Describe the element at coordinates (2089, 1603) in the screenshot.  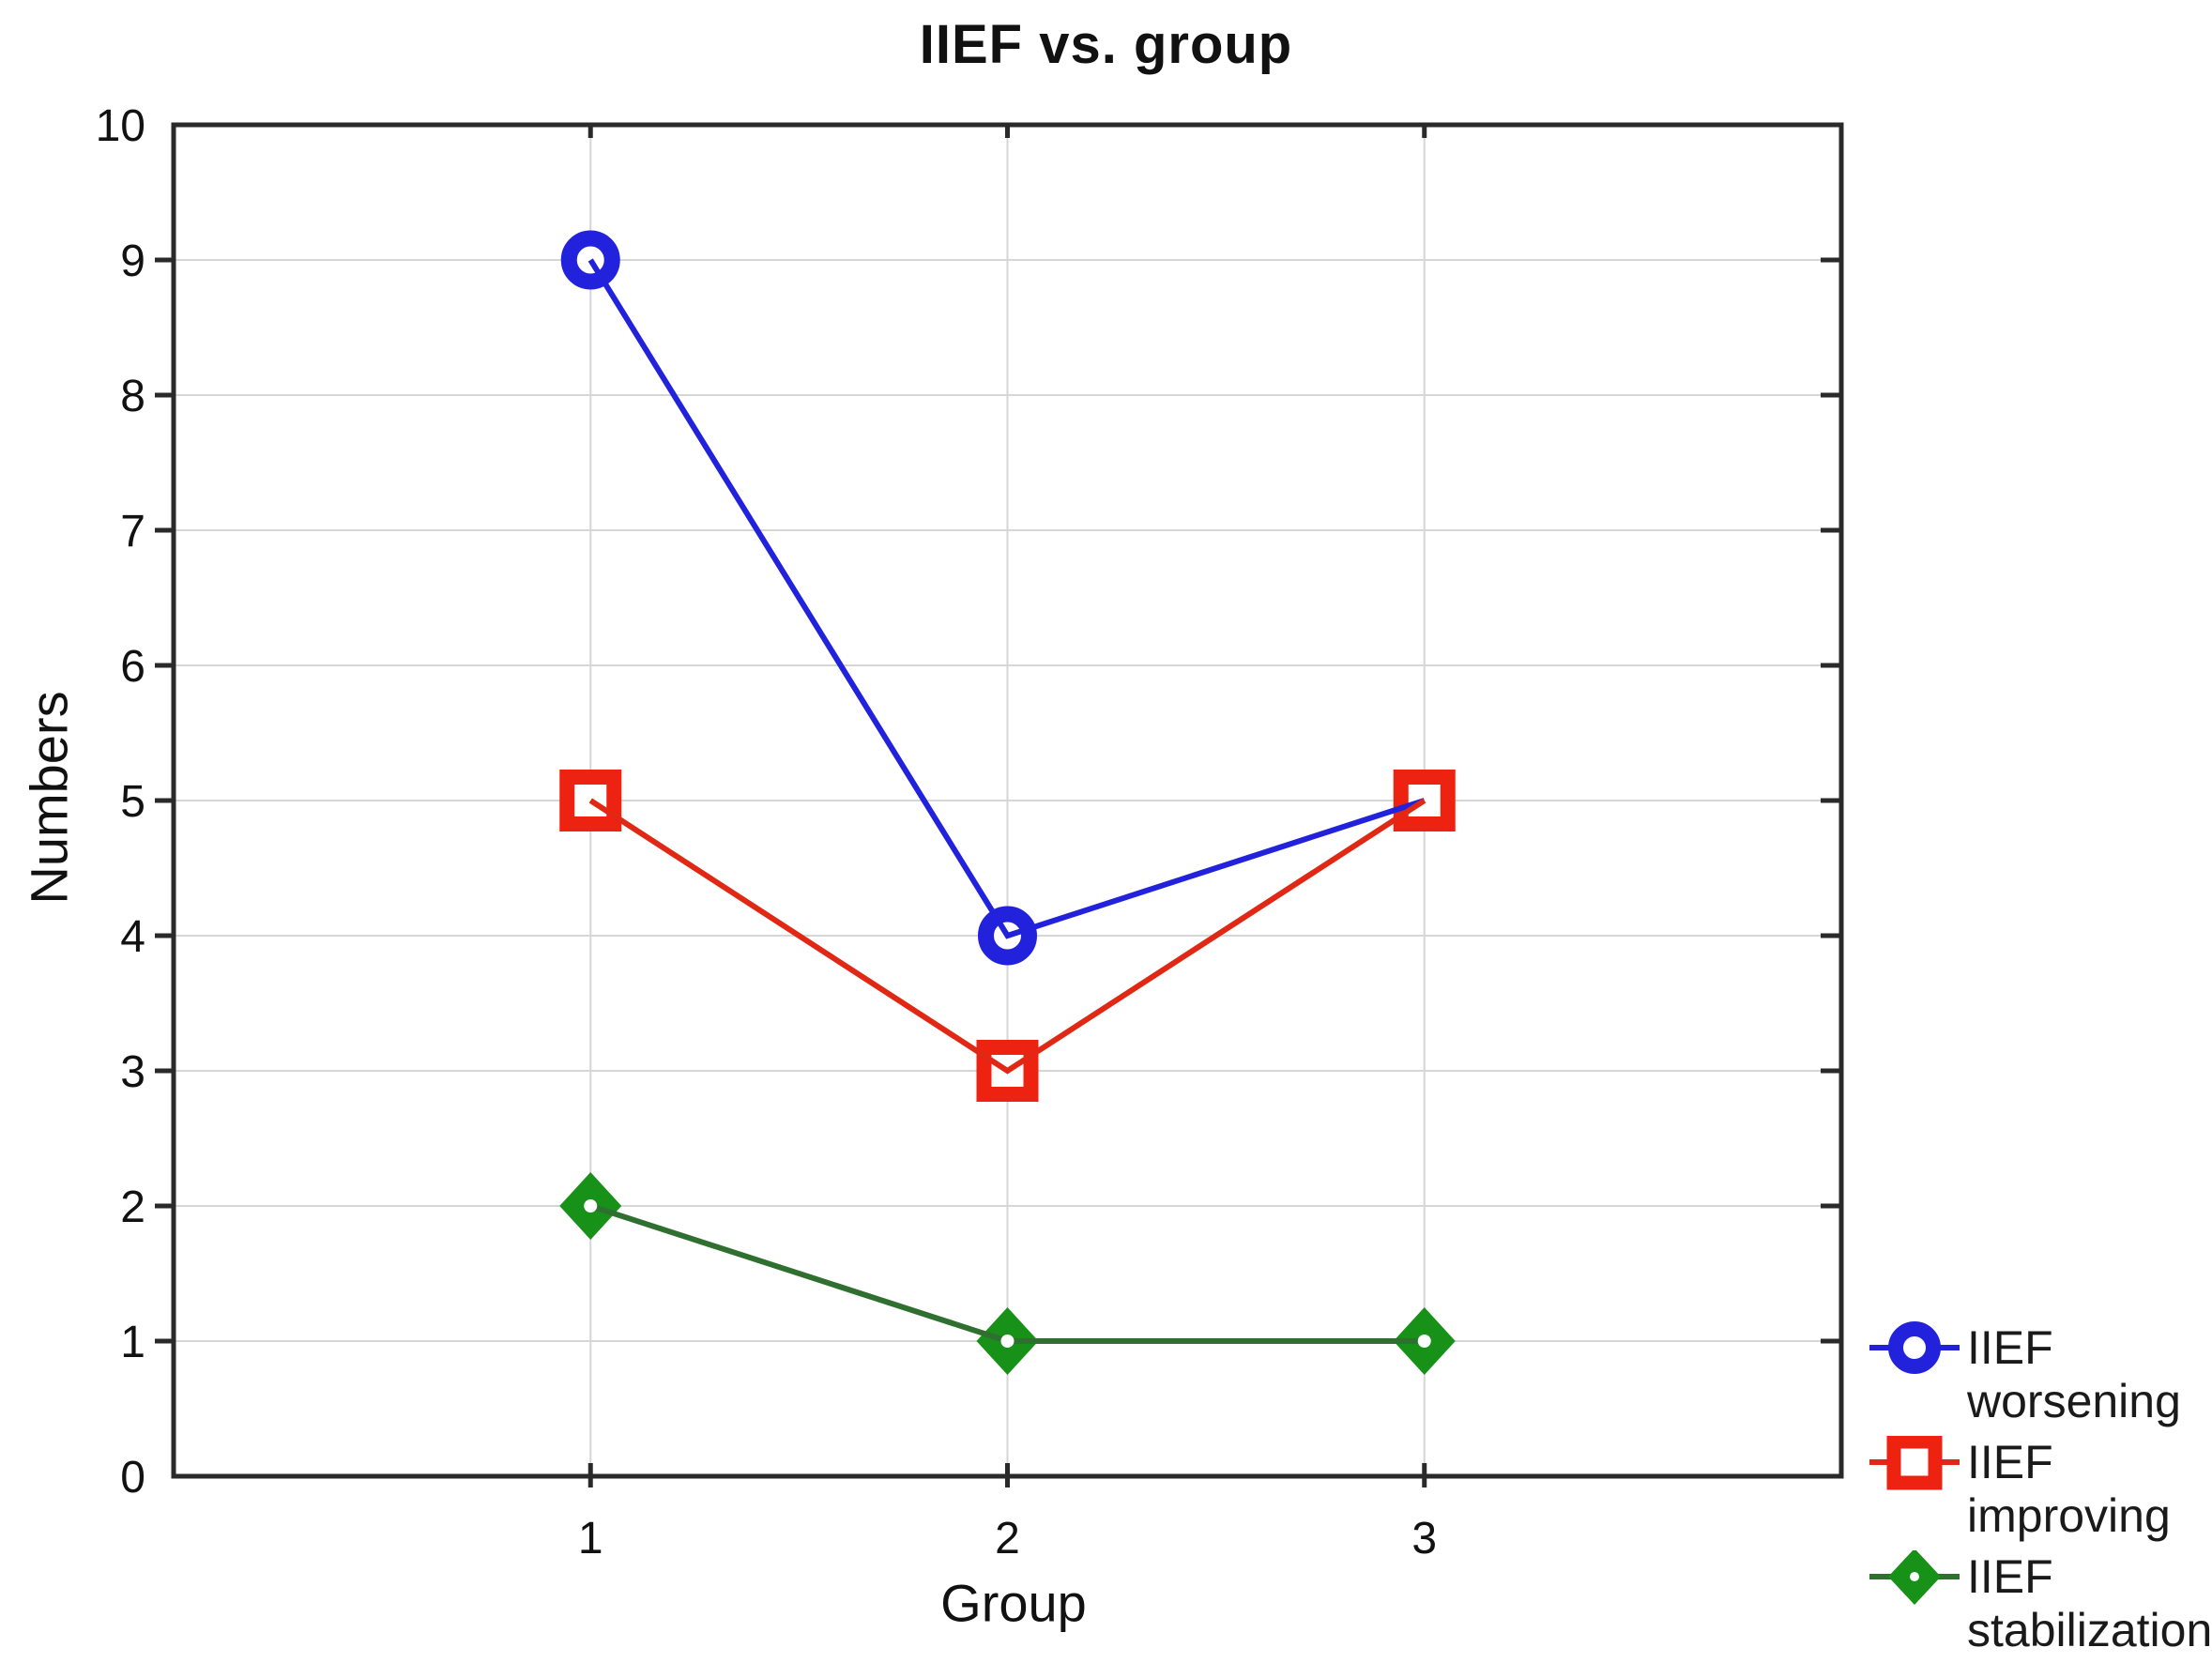
I see `legend-label-iief-stabilization: IIEF stabilization` at that location.